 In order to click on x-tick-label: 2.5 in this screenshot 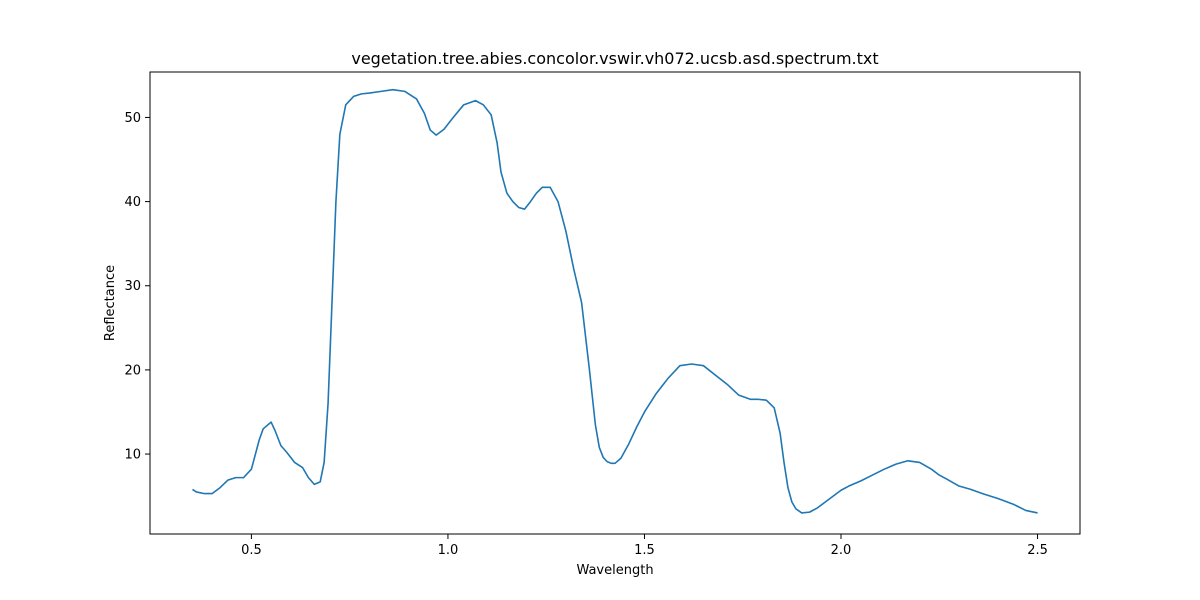, I will do `click(1037, 550)`.